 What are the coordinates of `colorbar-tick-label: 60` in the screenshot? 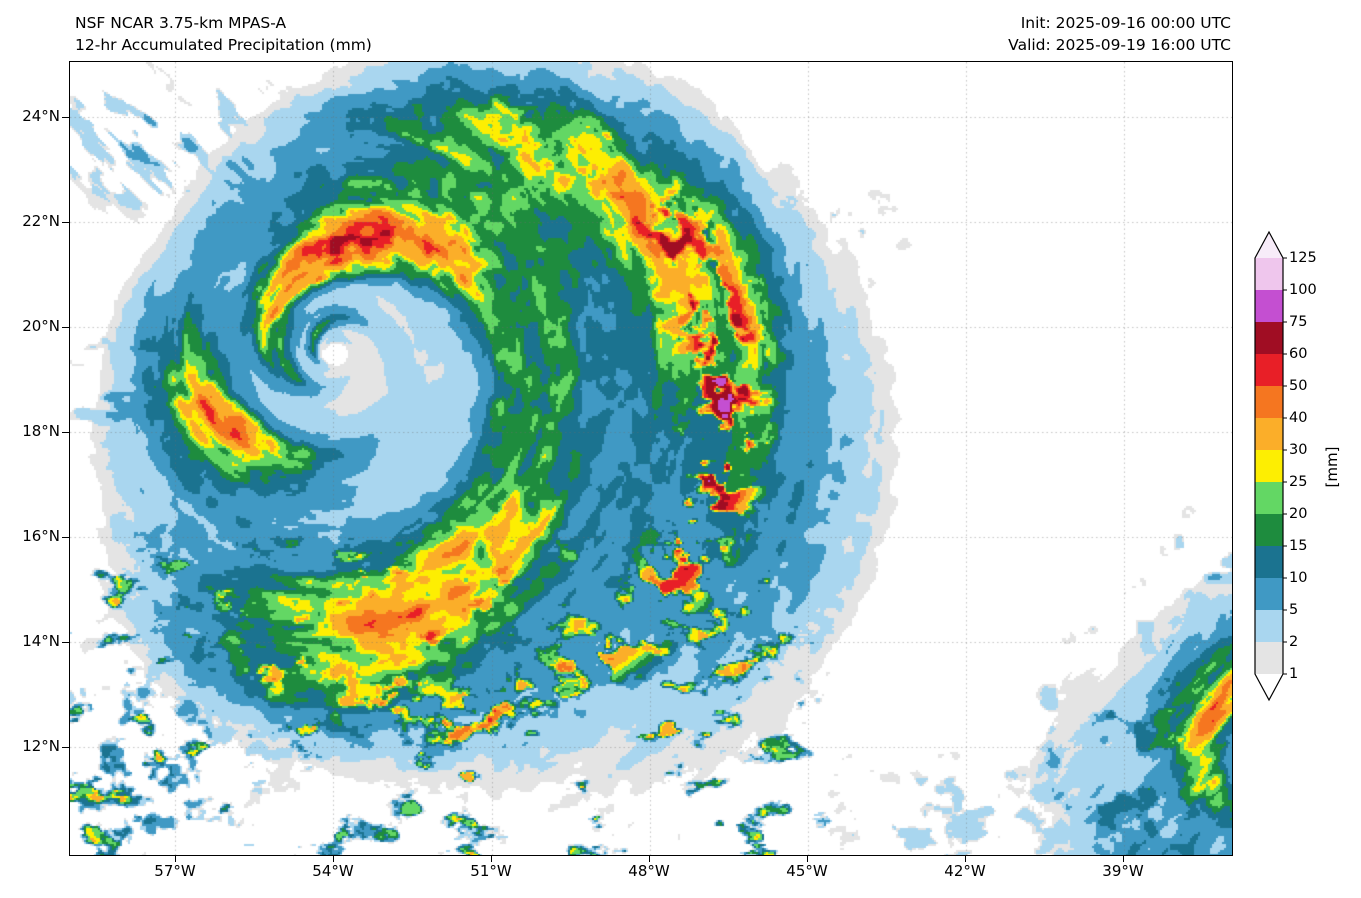 It's located at (1298, 354).